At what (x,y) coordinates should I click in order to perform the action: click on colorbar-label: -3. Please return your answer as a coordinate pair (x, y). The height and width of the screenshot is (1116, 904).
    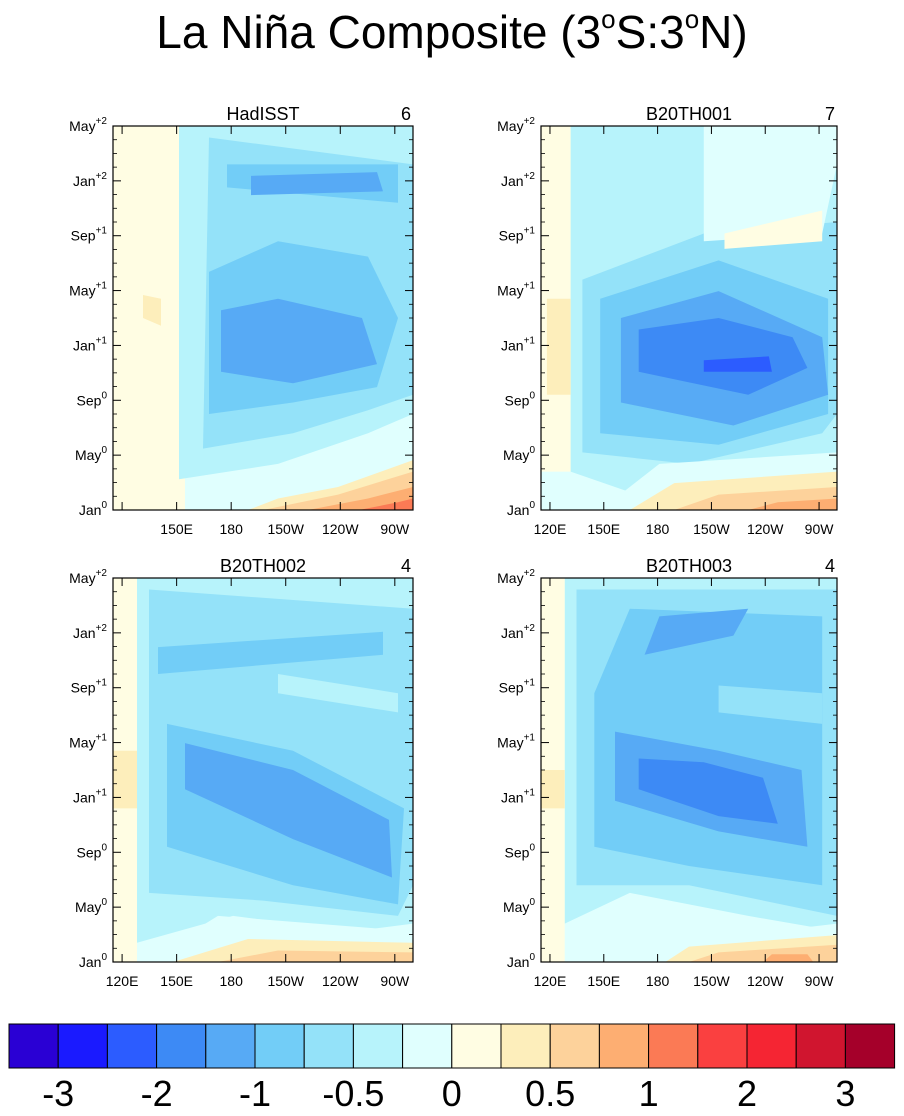
    Looking at the image, I should click on (58, 1093).